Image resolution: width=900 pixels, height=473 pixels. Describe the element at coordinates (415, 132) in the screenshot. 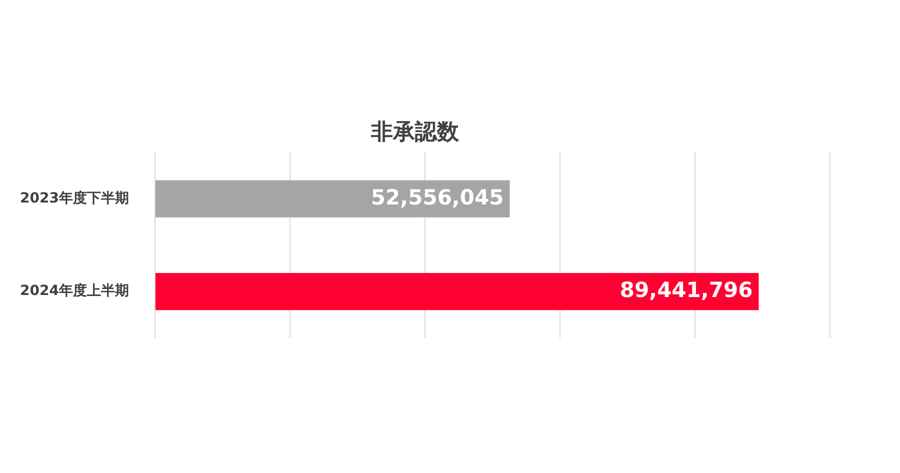

I see `chart-title: 非承認数` at that location.